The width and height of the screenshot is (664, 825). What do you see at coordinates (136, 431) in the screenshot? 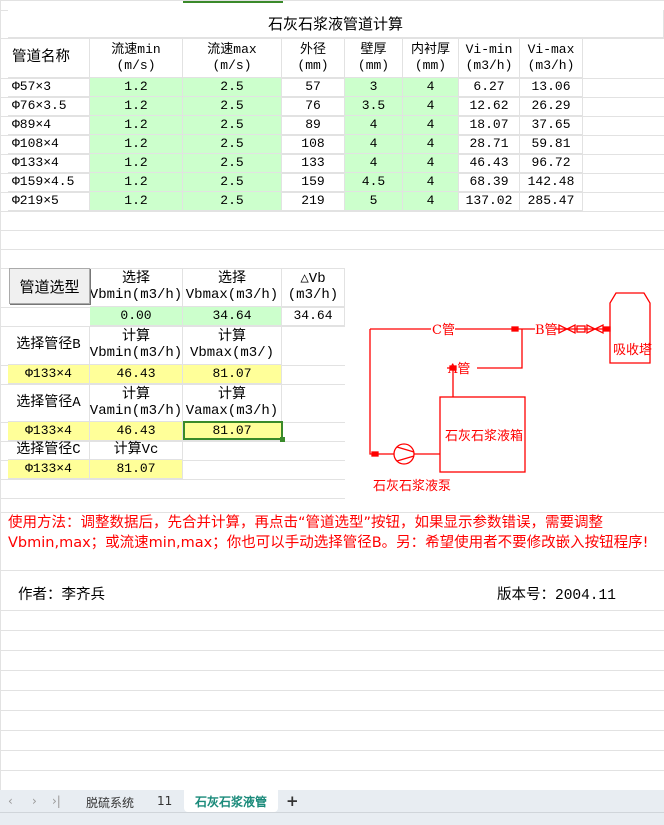
I see `calc-vamin: 46.43` at bounding box center [136, 431].